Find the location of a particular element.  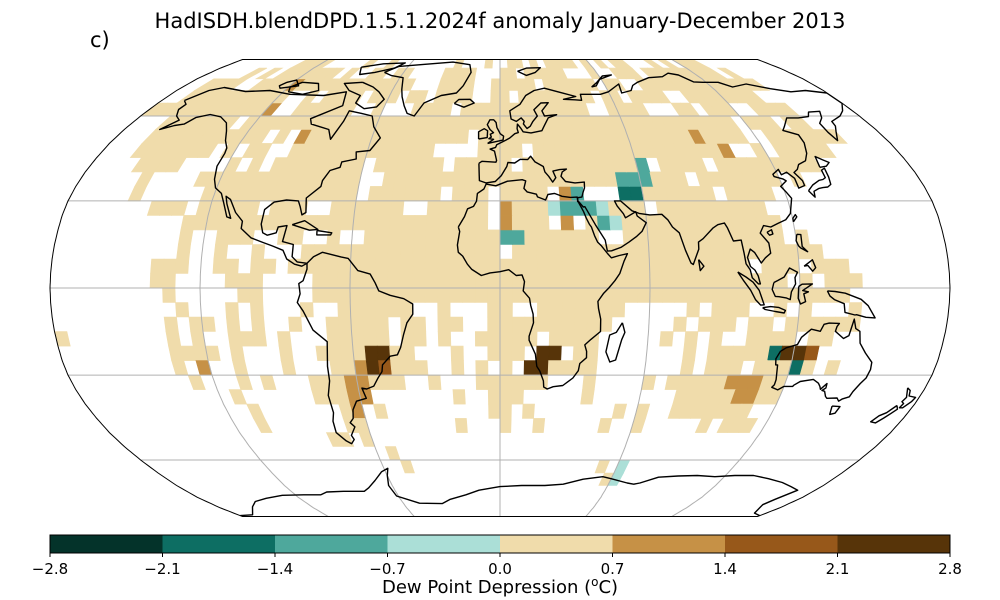

colorbar-label-prefix: Dew Point Depression ( is located at coordinates (486, 587).